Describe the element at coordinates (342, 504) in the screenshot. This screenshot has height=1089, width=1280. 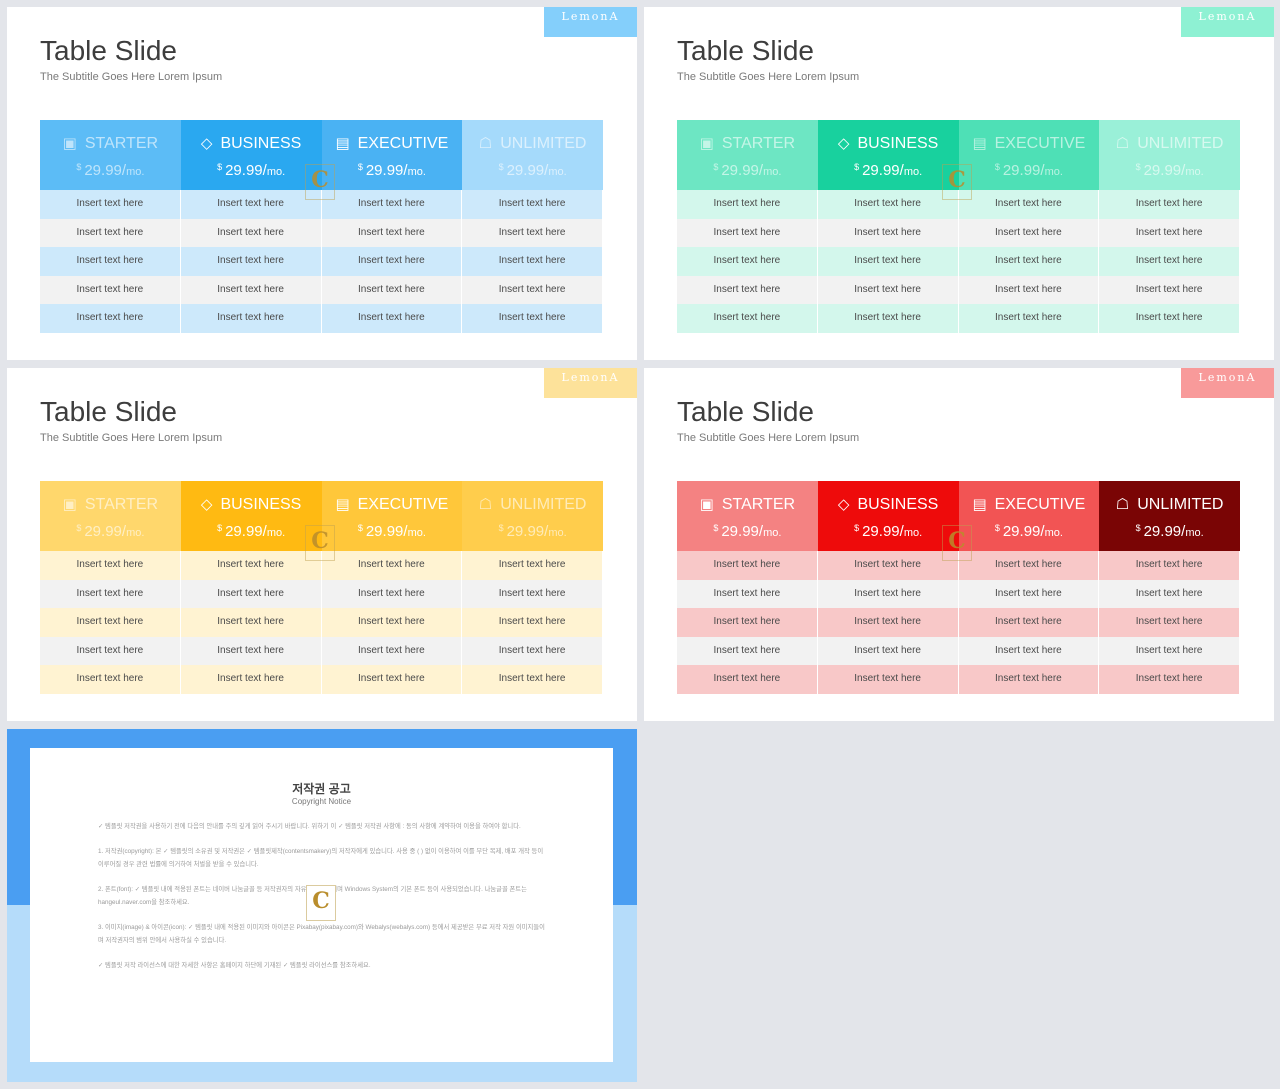
I see `money-bag-icon: ▤` at that location.